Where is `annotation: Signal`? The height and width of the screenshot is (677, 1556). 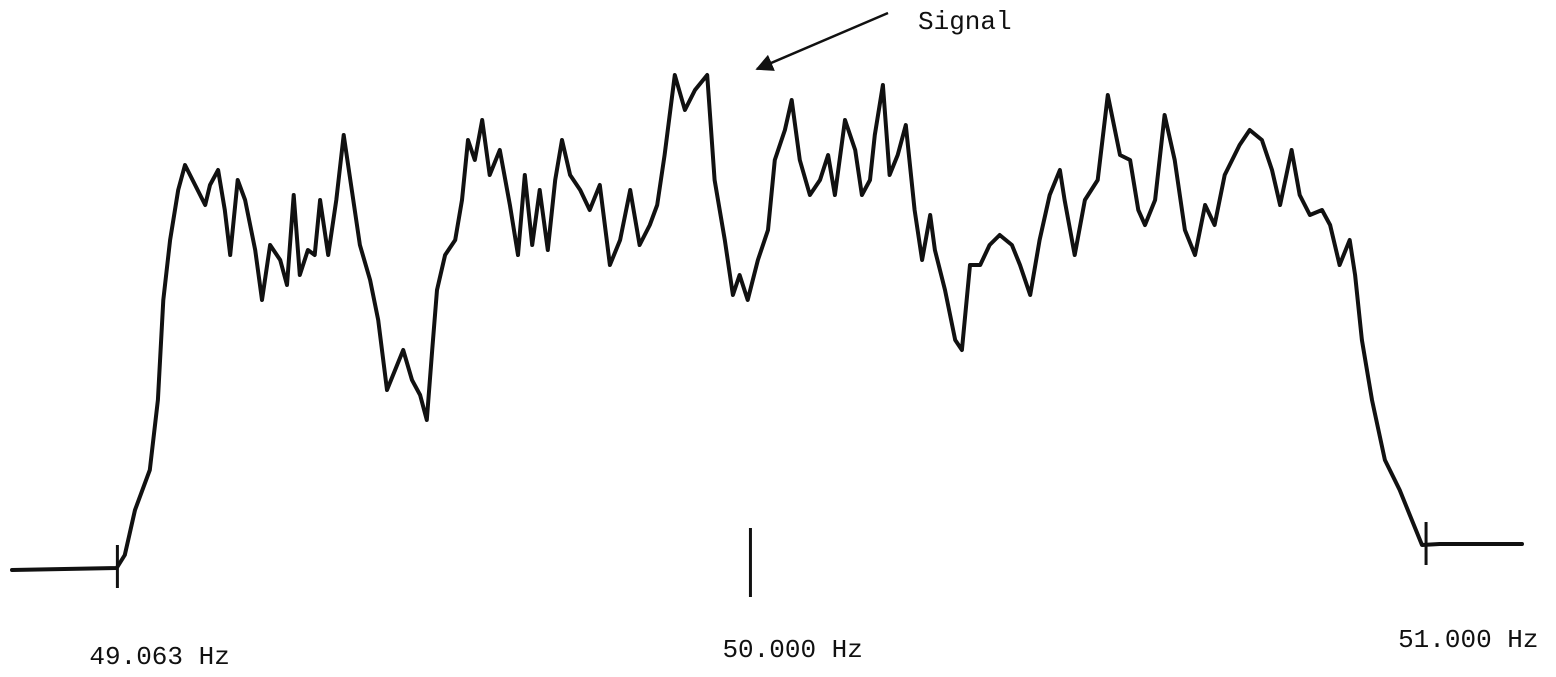
annotation: Signal is located at coordinates (965, 22).